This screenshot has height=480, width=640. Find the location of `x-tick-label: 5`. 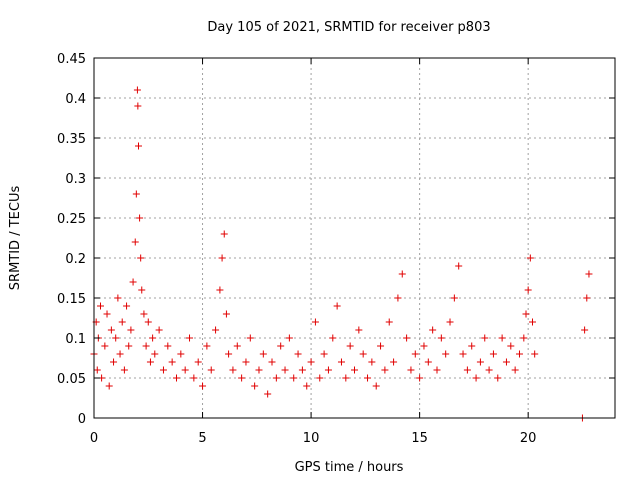

x-tick-label: 5 is located at coordinates (202, 438).